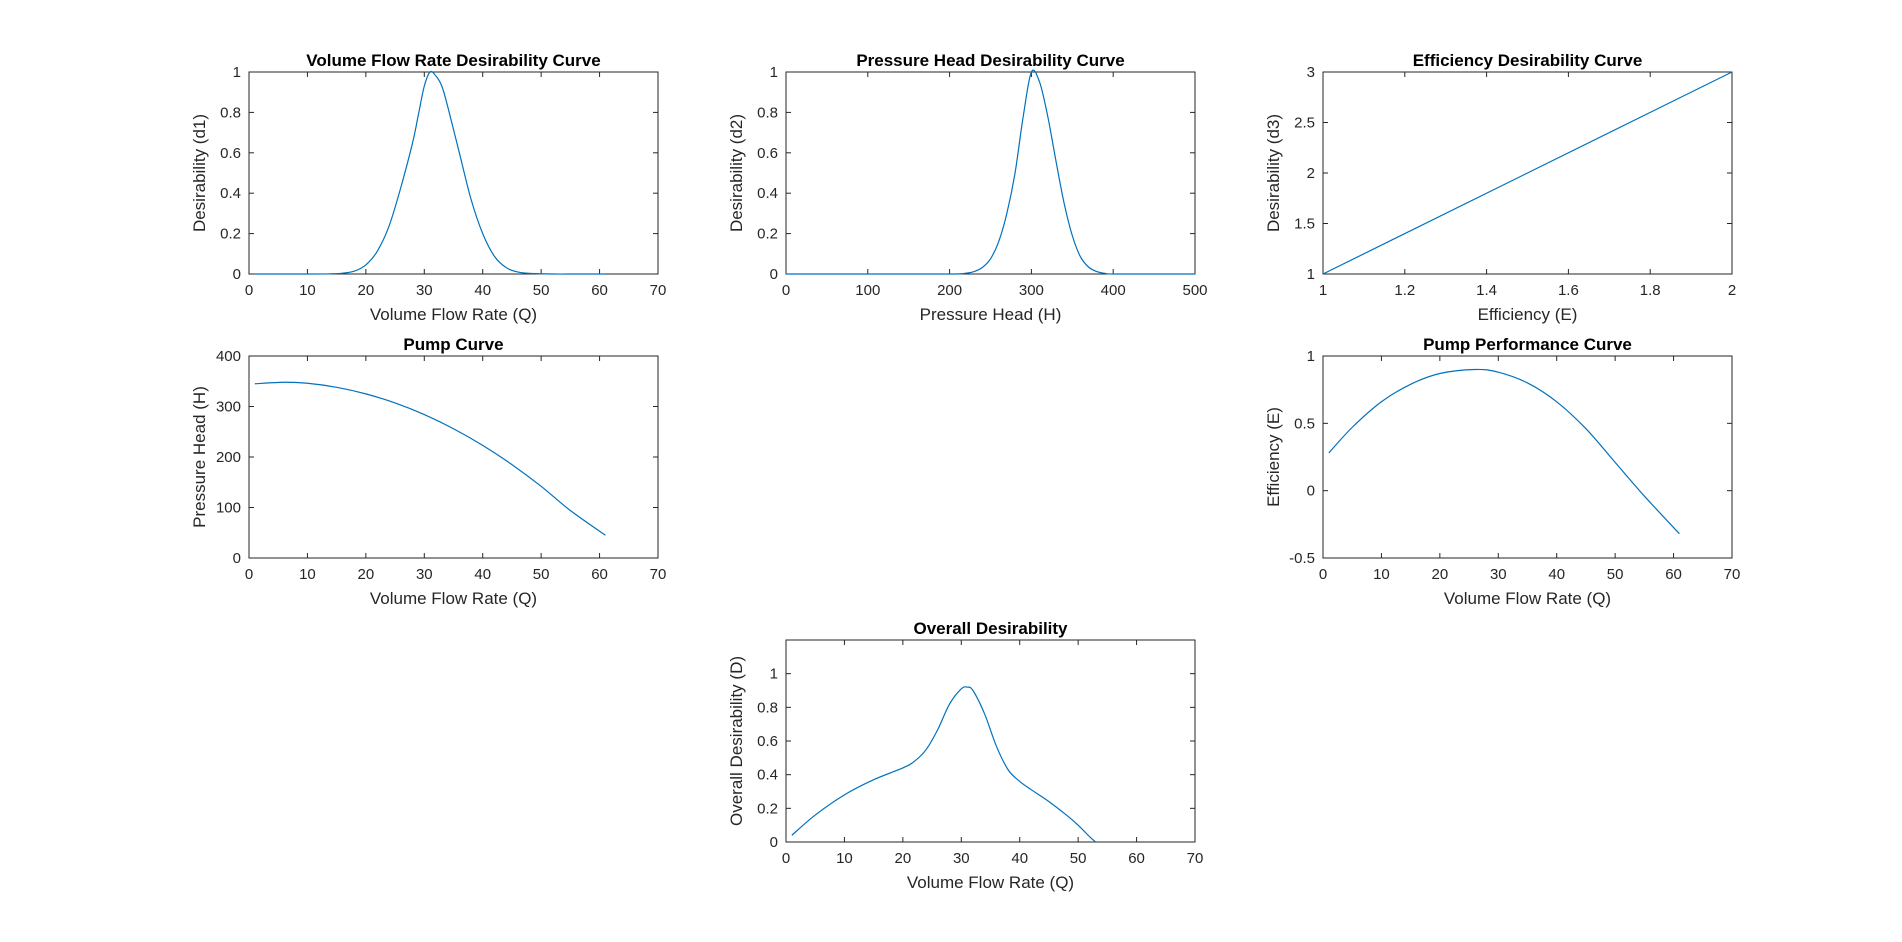 This screenshot has height=942, width=1902. What do you see at coordinates (1302, 558) in the screenshot?
I see `y-tick-label: -0.5` at bounding box center [1302, 558].